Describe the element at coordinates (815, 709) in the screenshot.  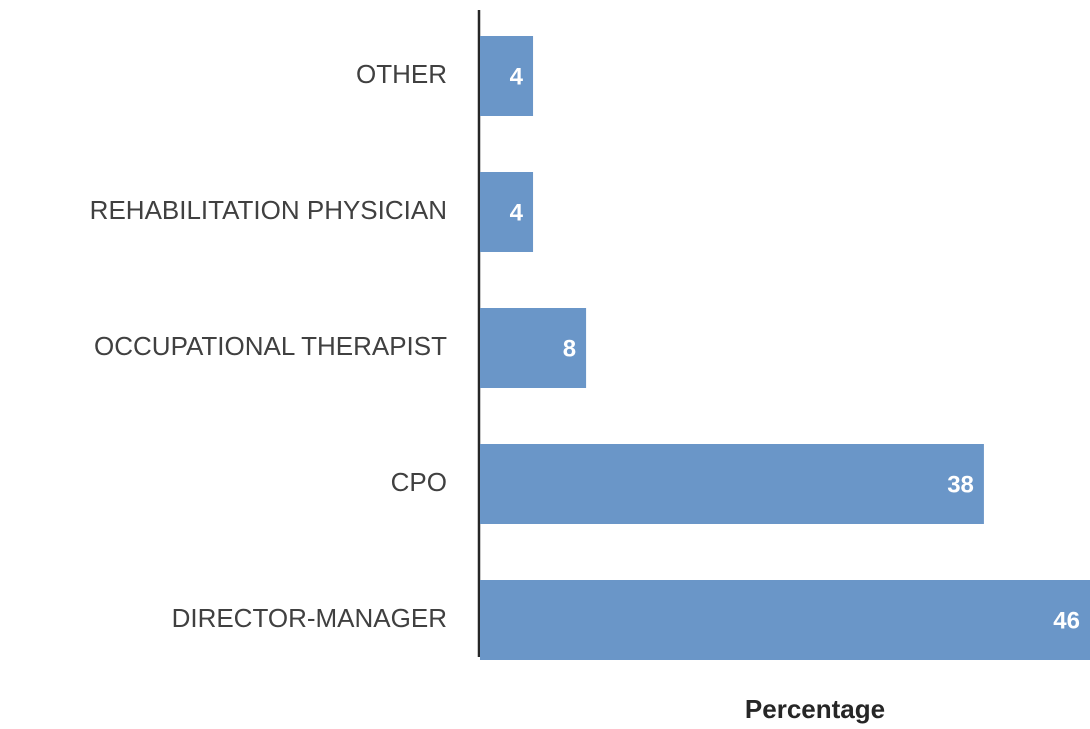
I see `x-axis-label: Percentage` at that location.